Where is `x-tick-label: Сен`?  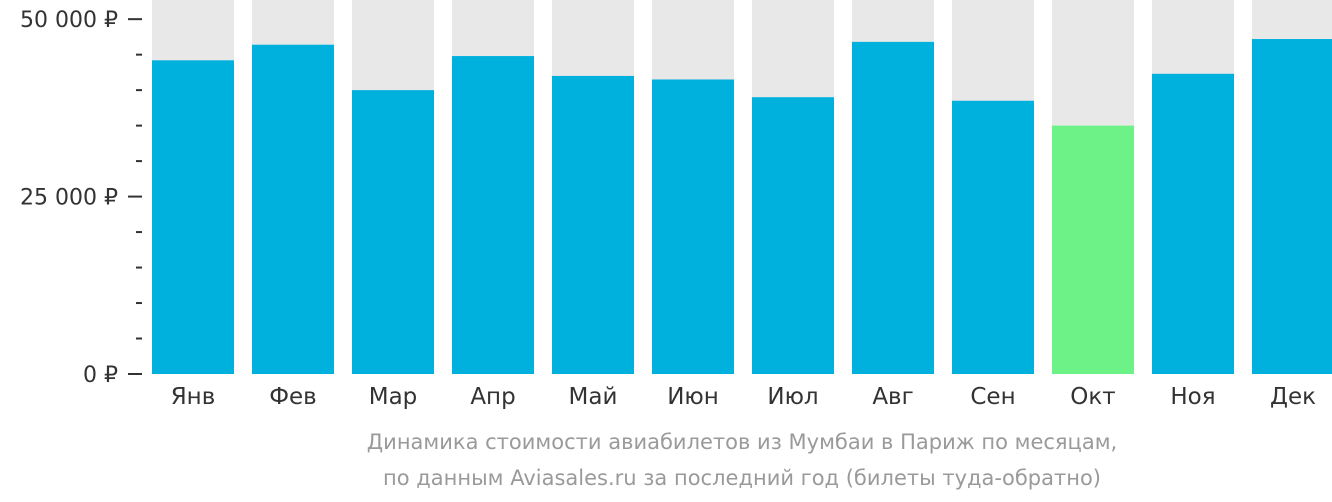 x-tick-label: Сен is located at coordinates (992, 397).